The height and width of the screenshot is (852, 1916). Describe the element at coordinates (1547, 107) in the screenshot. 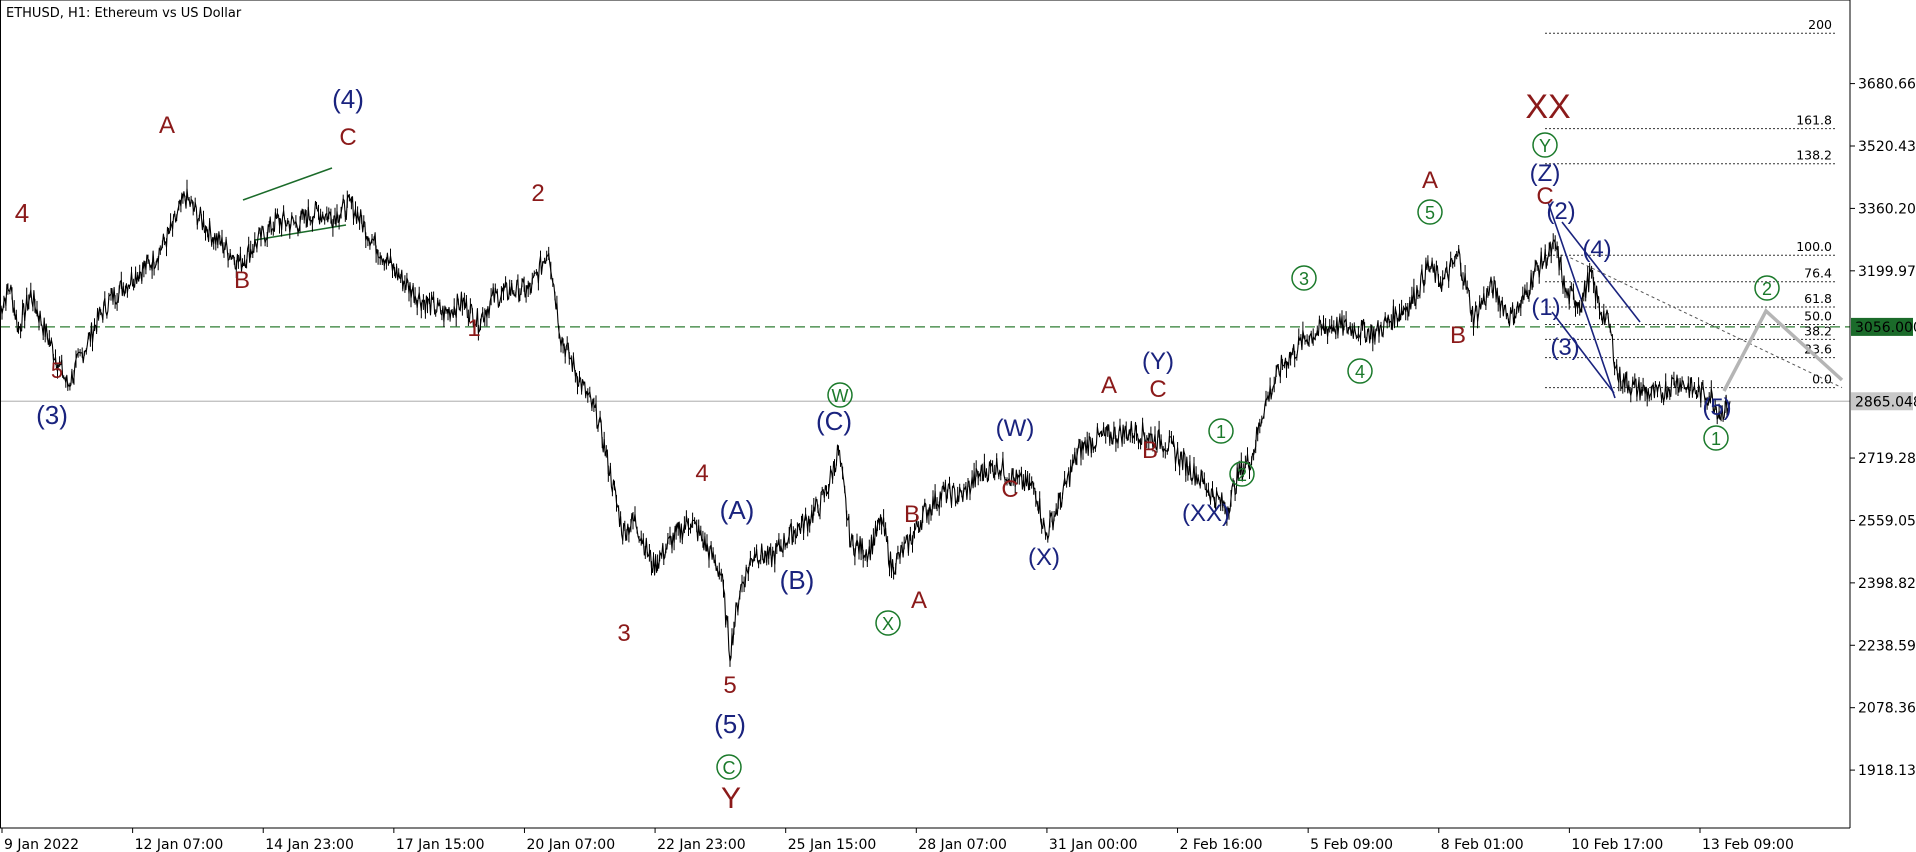

I see `wave-text: XX` at that location.